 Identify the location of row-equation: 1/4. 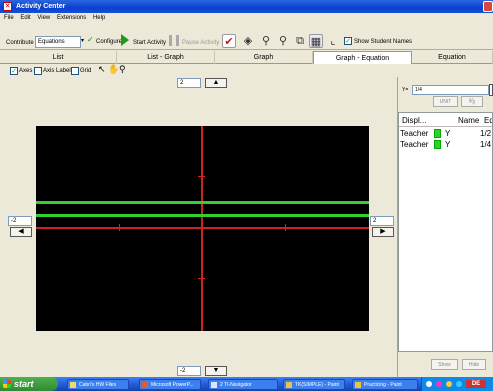
(486, 144).